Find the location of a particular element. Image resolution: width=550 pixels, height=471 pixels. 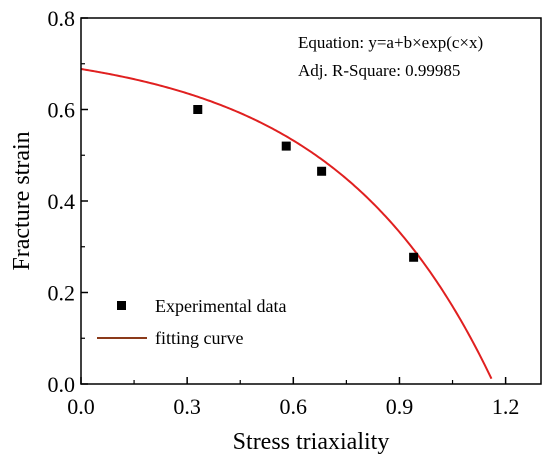

y-tick-label: 0.4 is located at coordinates (62, 201).